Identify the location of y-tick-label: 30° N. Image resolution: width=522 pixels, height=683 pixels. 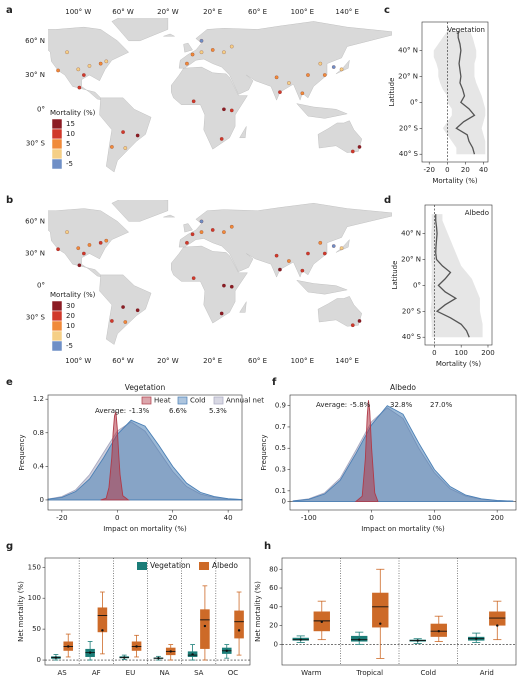
(35, 75).